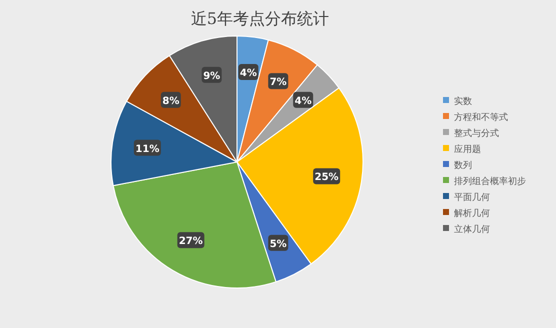 This screenshot has height=328, width=556. I want to click on legend-label: 应用题, so click(467, 149).